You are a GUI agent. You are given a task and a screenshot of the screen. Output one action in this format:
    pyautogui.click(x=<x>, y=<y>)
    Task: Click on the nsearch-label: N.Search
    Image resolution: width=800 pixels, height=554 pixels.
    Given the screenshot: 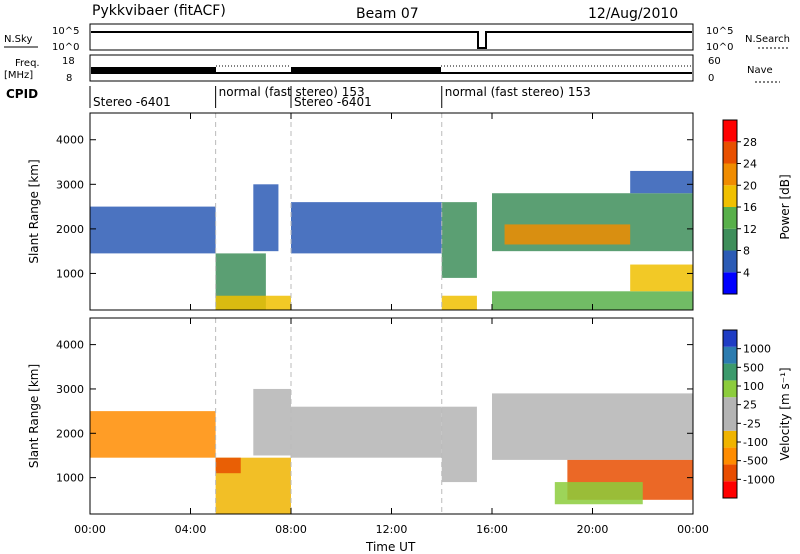 What is the action you would take?
    pyautogui.click(x=767, y=39)
    